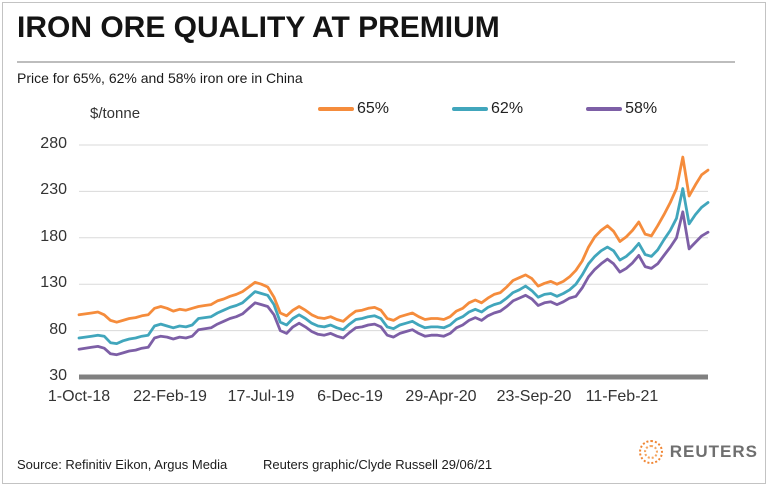 Image resolution: width=768 pixels, height=486 pixels. What do you see at coordinates (79, 396) in the screenshot?
I see `x-tick-label: 1-Oct-18` at bounding box center [79, 396].